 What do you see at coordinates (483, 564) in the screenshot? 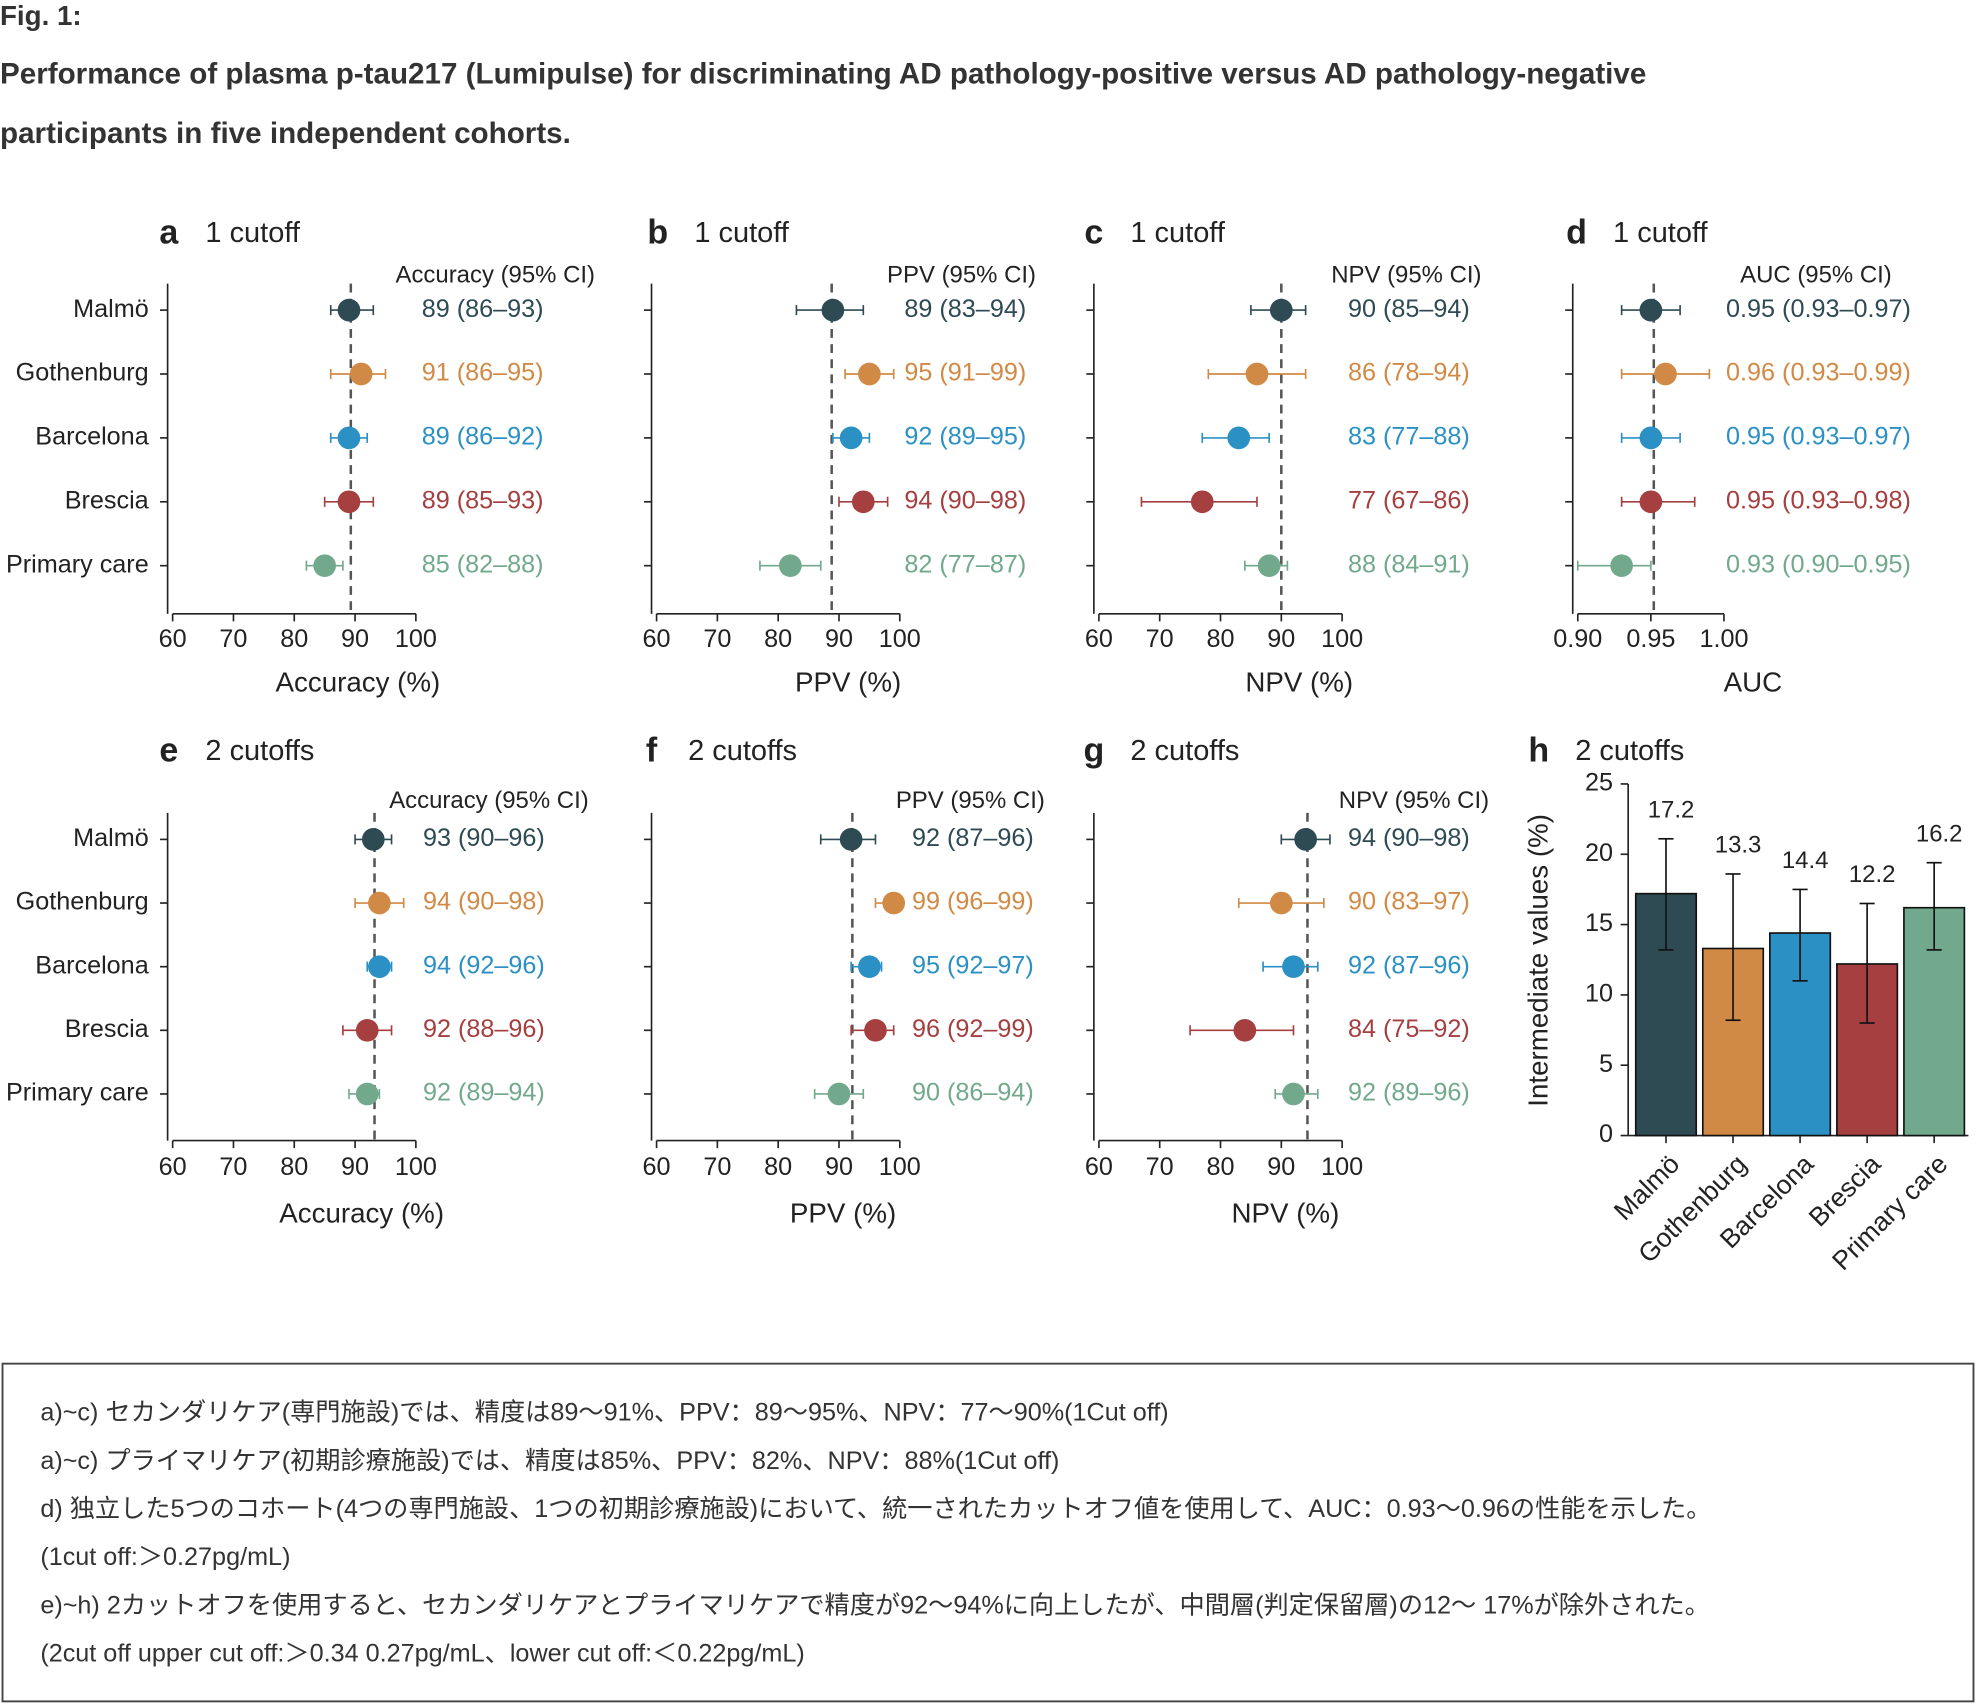
I see `value-label: 85 (82–88)` at bounding box center [483, 564].